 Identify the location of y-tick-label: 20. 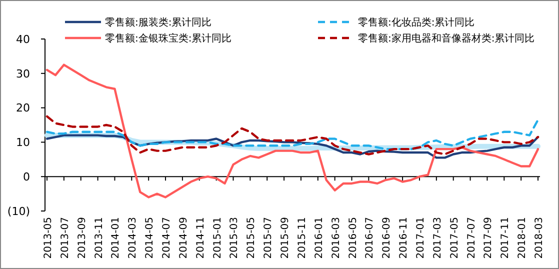
(23, 108).